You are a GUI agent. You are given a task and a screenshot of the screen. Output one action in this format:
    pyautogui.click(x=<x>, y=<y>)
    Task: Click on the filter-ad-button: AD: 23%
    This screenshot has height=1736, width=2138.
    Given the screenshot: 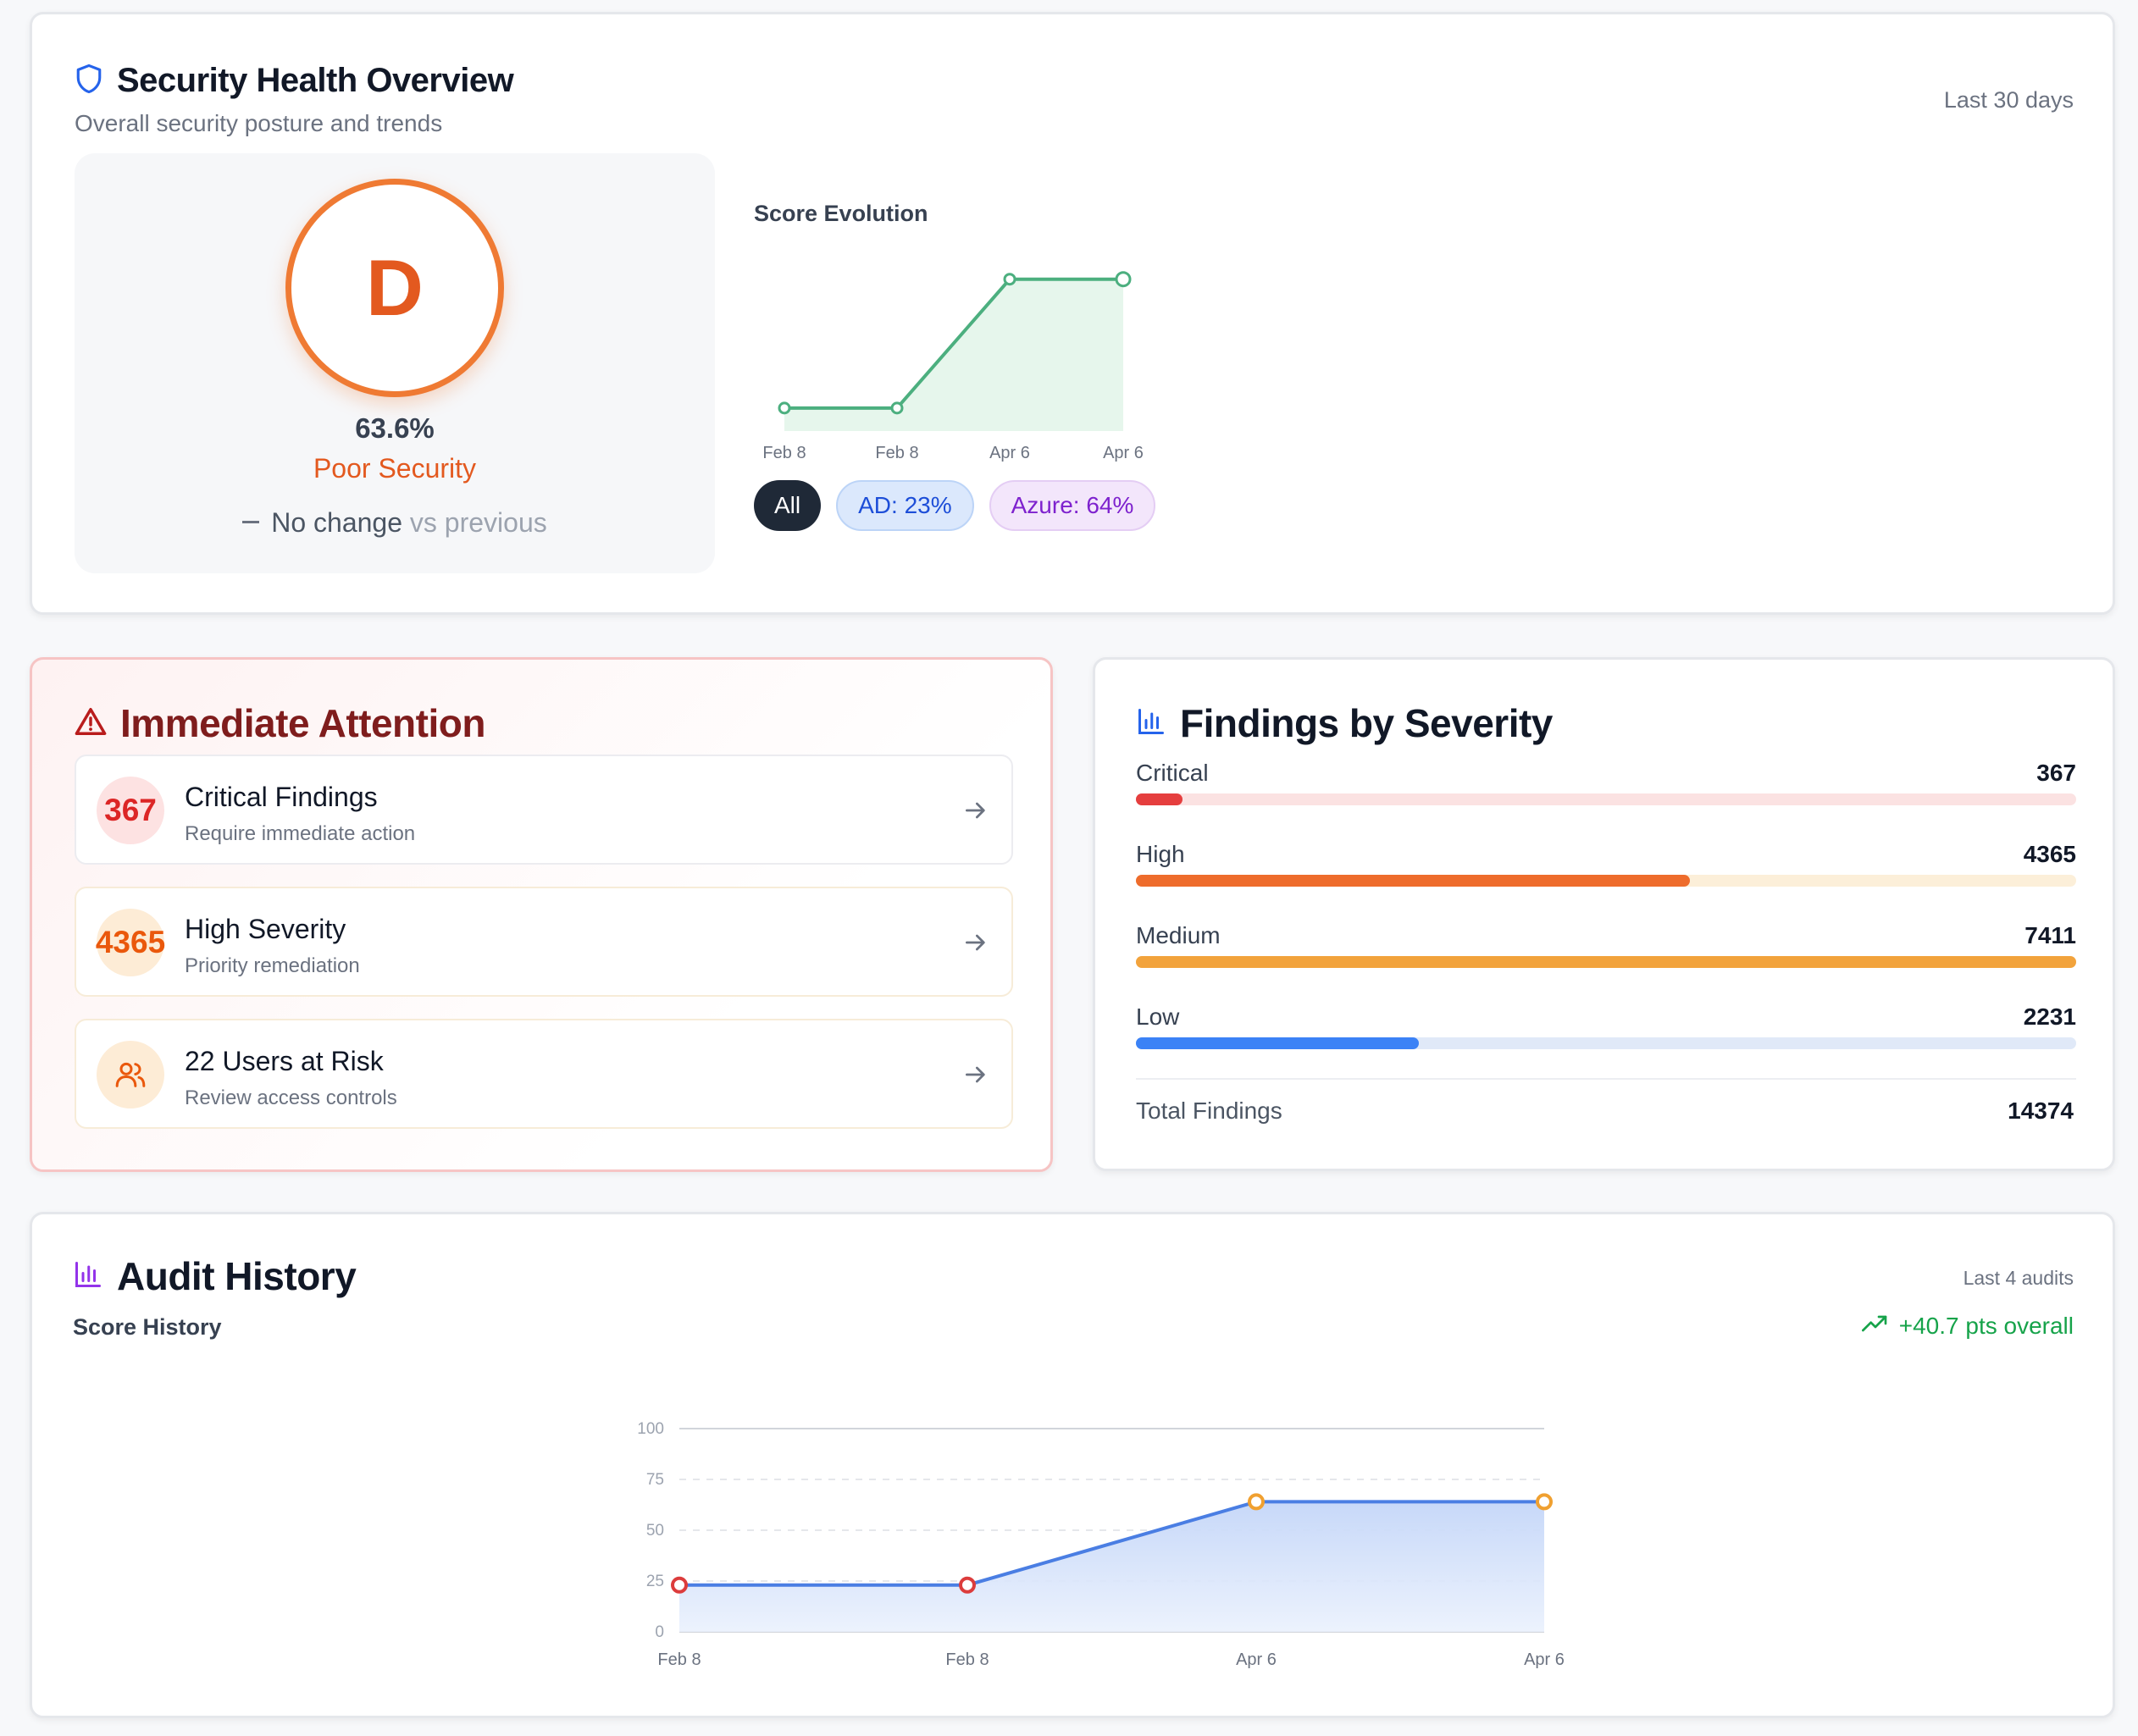 What is the action you would take?
    pyautogui.click(x=905, y=505)
    